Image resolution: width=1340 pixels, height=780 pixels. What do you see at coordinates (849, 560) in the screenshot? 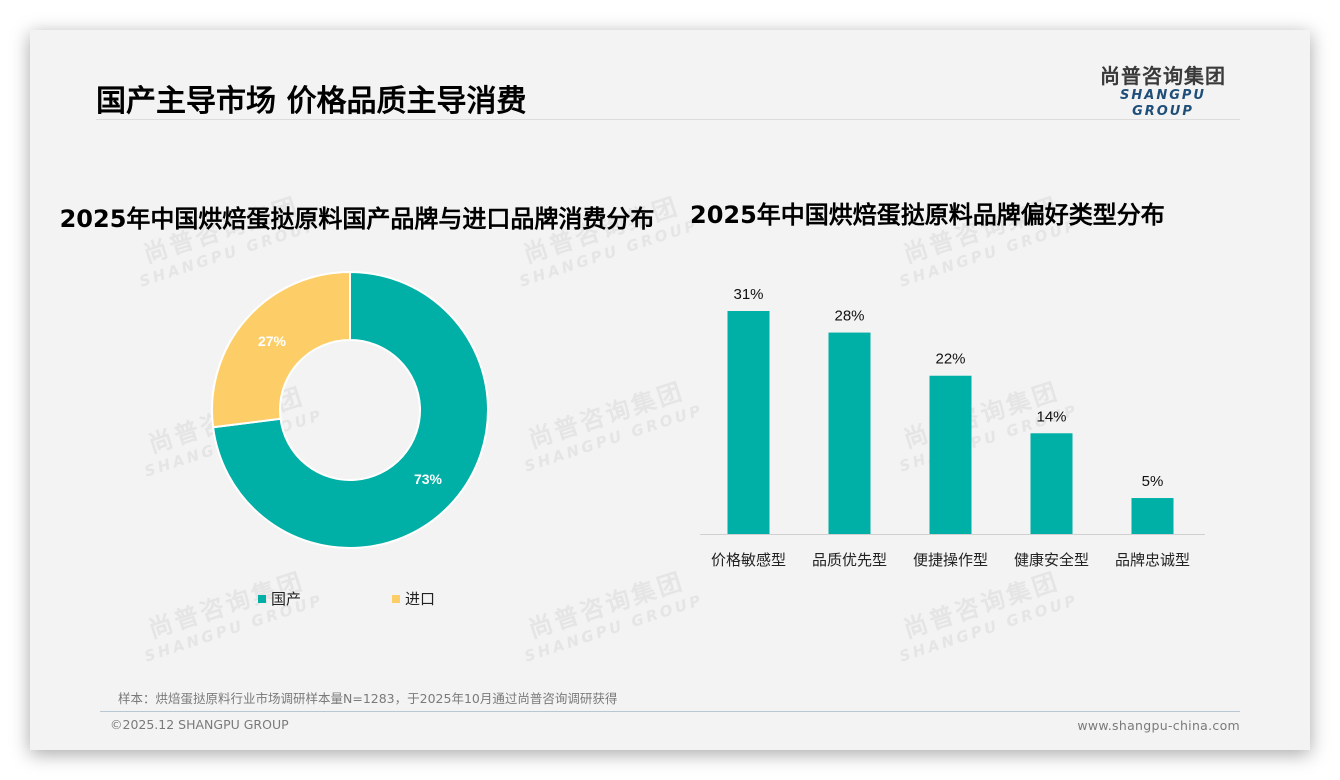
I see `bar-category-label: 品质优先型` at bounding box center [849, 560].